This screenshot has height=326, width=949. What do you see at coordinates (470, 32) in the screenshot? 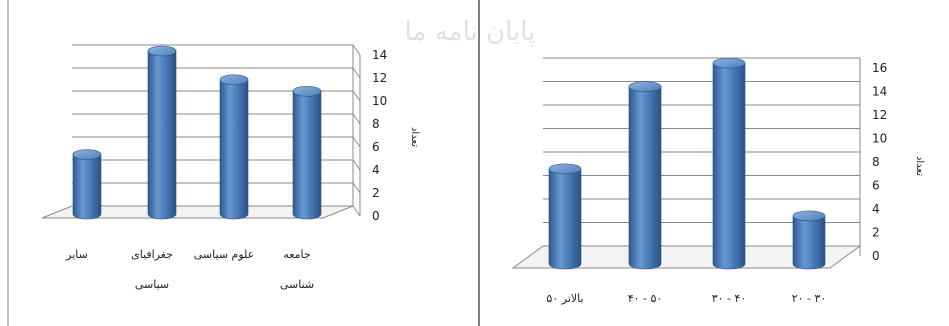
I see `watermark: پایان نامه ما` at bounding box center [470, 32].